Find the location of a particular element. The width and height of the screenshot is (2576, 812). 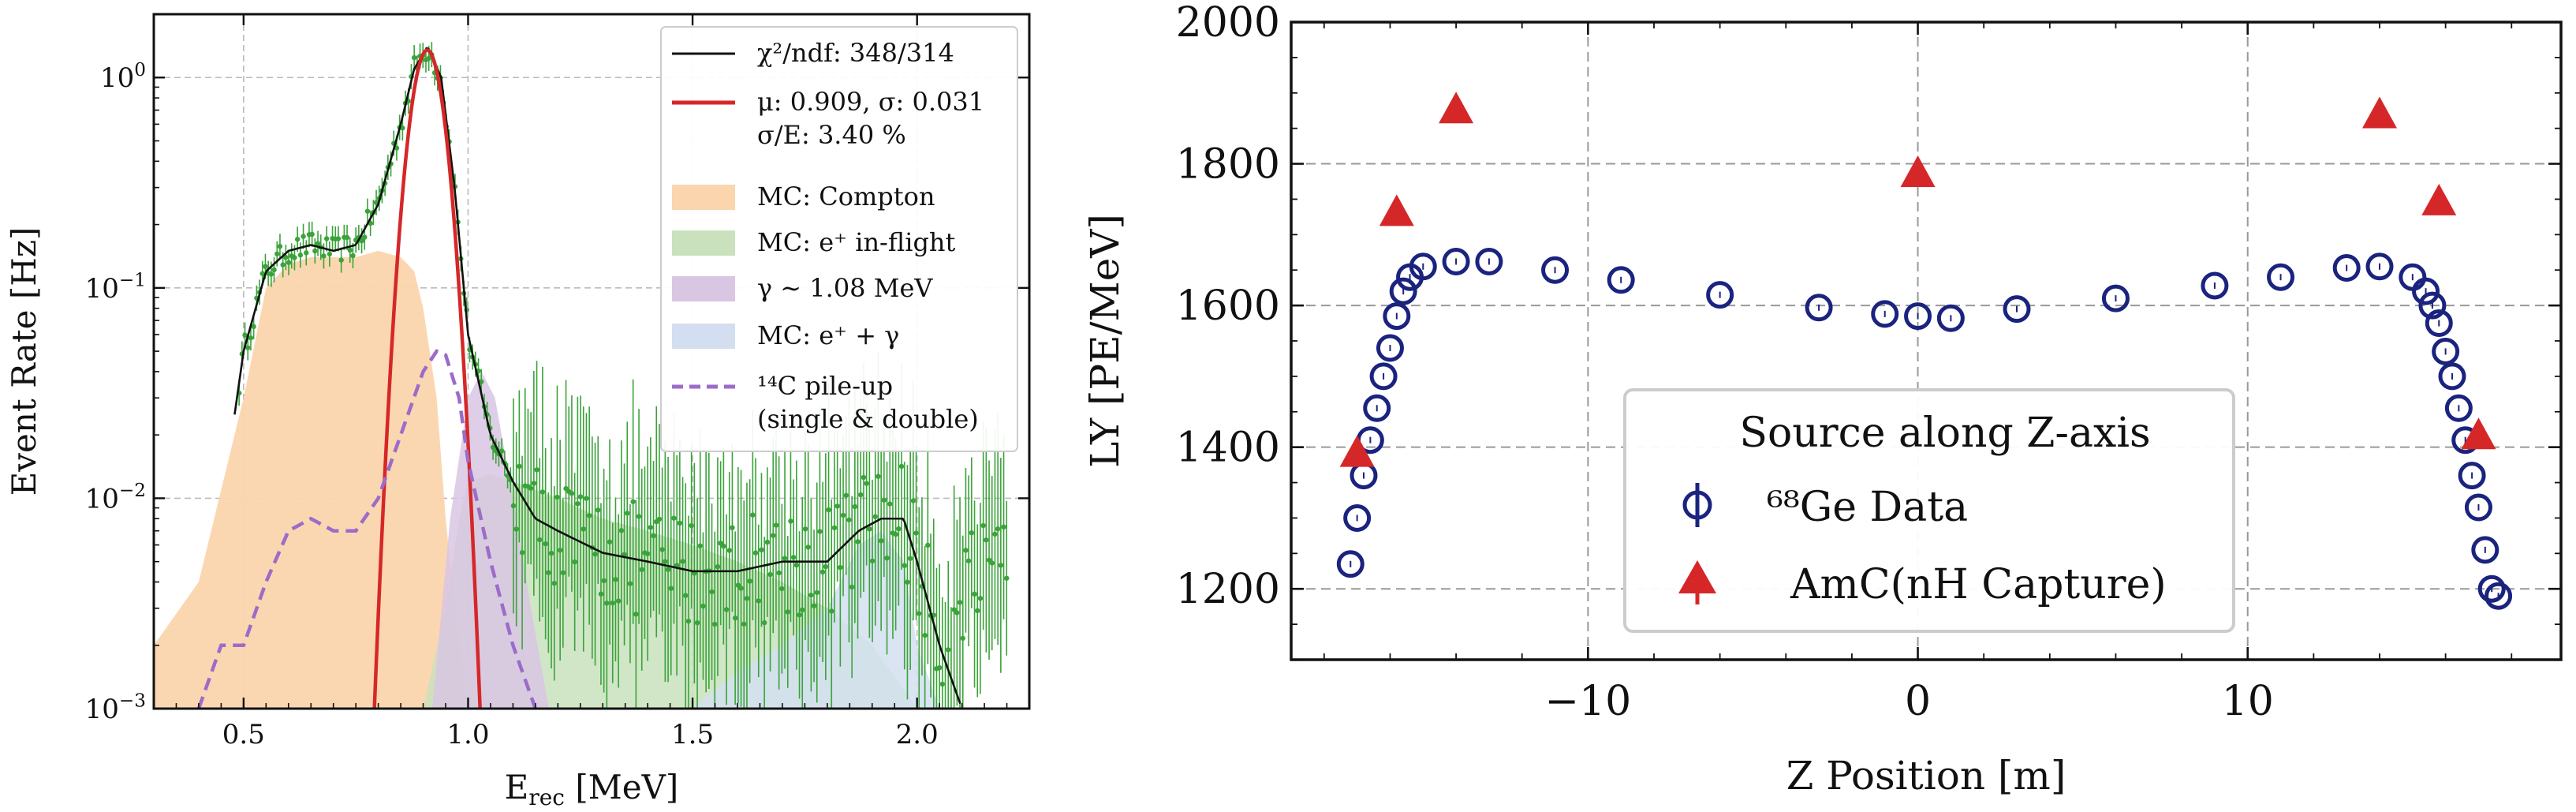

right-ytick-label: 1600 is located at coordinates (1228, 306).